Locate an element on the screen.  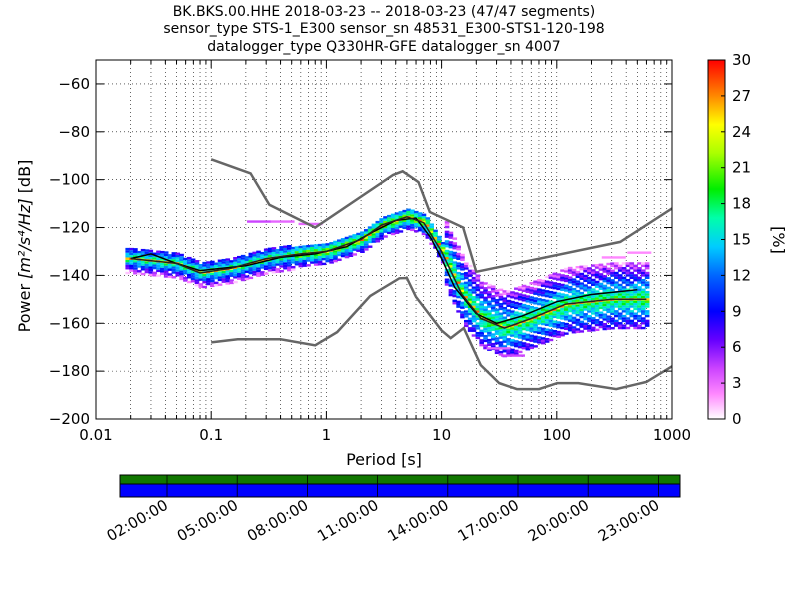
colorbar-tick-label: 12 is located at coordinates (741, 275).